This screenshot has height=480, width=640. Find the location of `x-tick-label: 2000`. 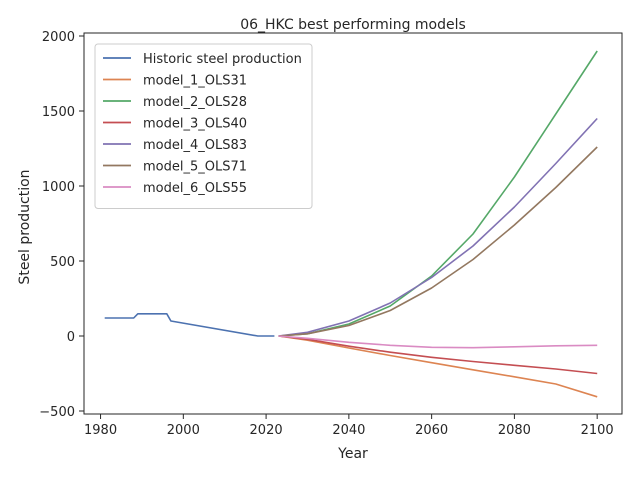

x-tick-label: 2000 is located at coordinates (183, 430).